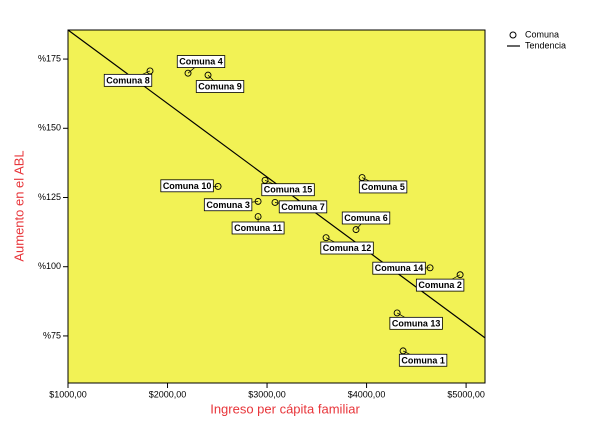 This screenshot has width=600, height=433. What do you see at coordinates (49, 266) in the screenshot?
I see `y-tick-label: %100` at bounding box center [49, 266].